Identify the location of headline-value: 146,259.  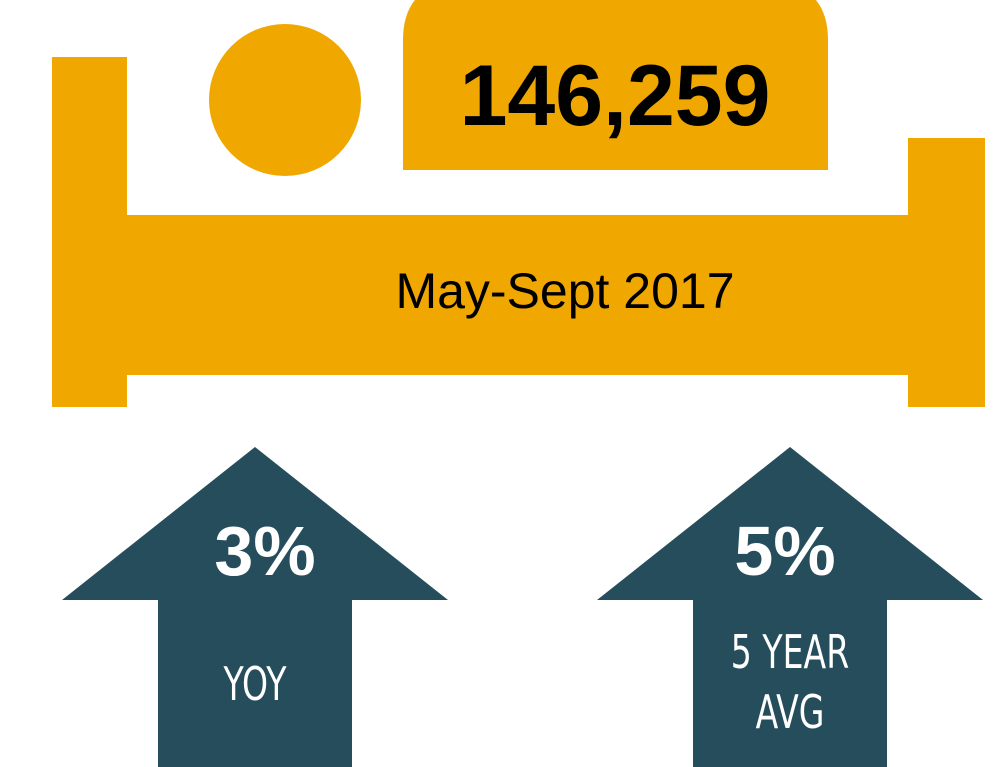
(615, 96).